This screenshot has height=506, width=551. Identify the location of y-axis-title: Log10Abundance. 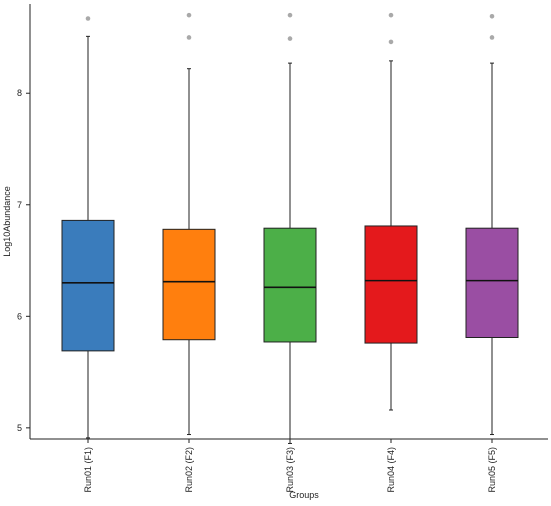
(7, 221).